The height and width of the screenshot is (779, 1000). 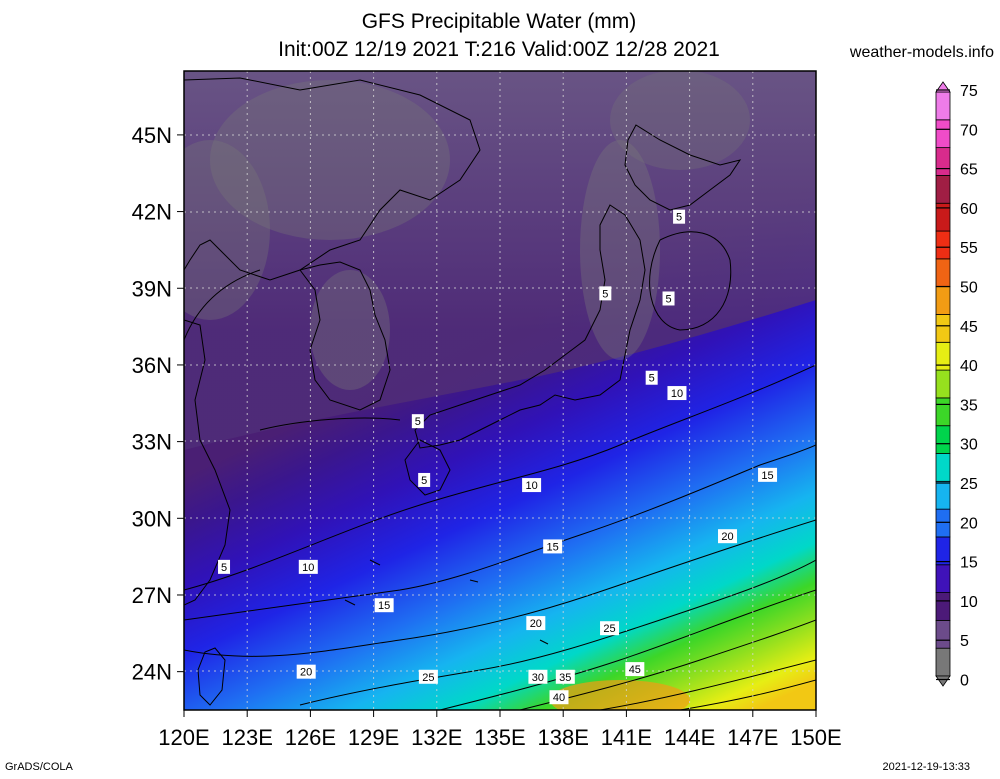 What do you see at coordinates (436, 737) in the screenshot?
I see `lon-tick-label: 132E` at bounding box center [436, 737].